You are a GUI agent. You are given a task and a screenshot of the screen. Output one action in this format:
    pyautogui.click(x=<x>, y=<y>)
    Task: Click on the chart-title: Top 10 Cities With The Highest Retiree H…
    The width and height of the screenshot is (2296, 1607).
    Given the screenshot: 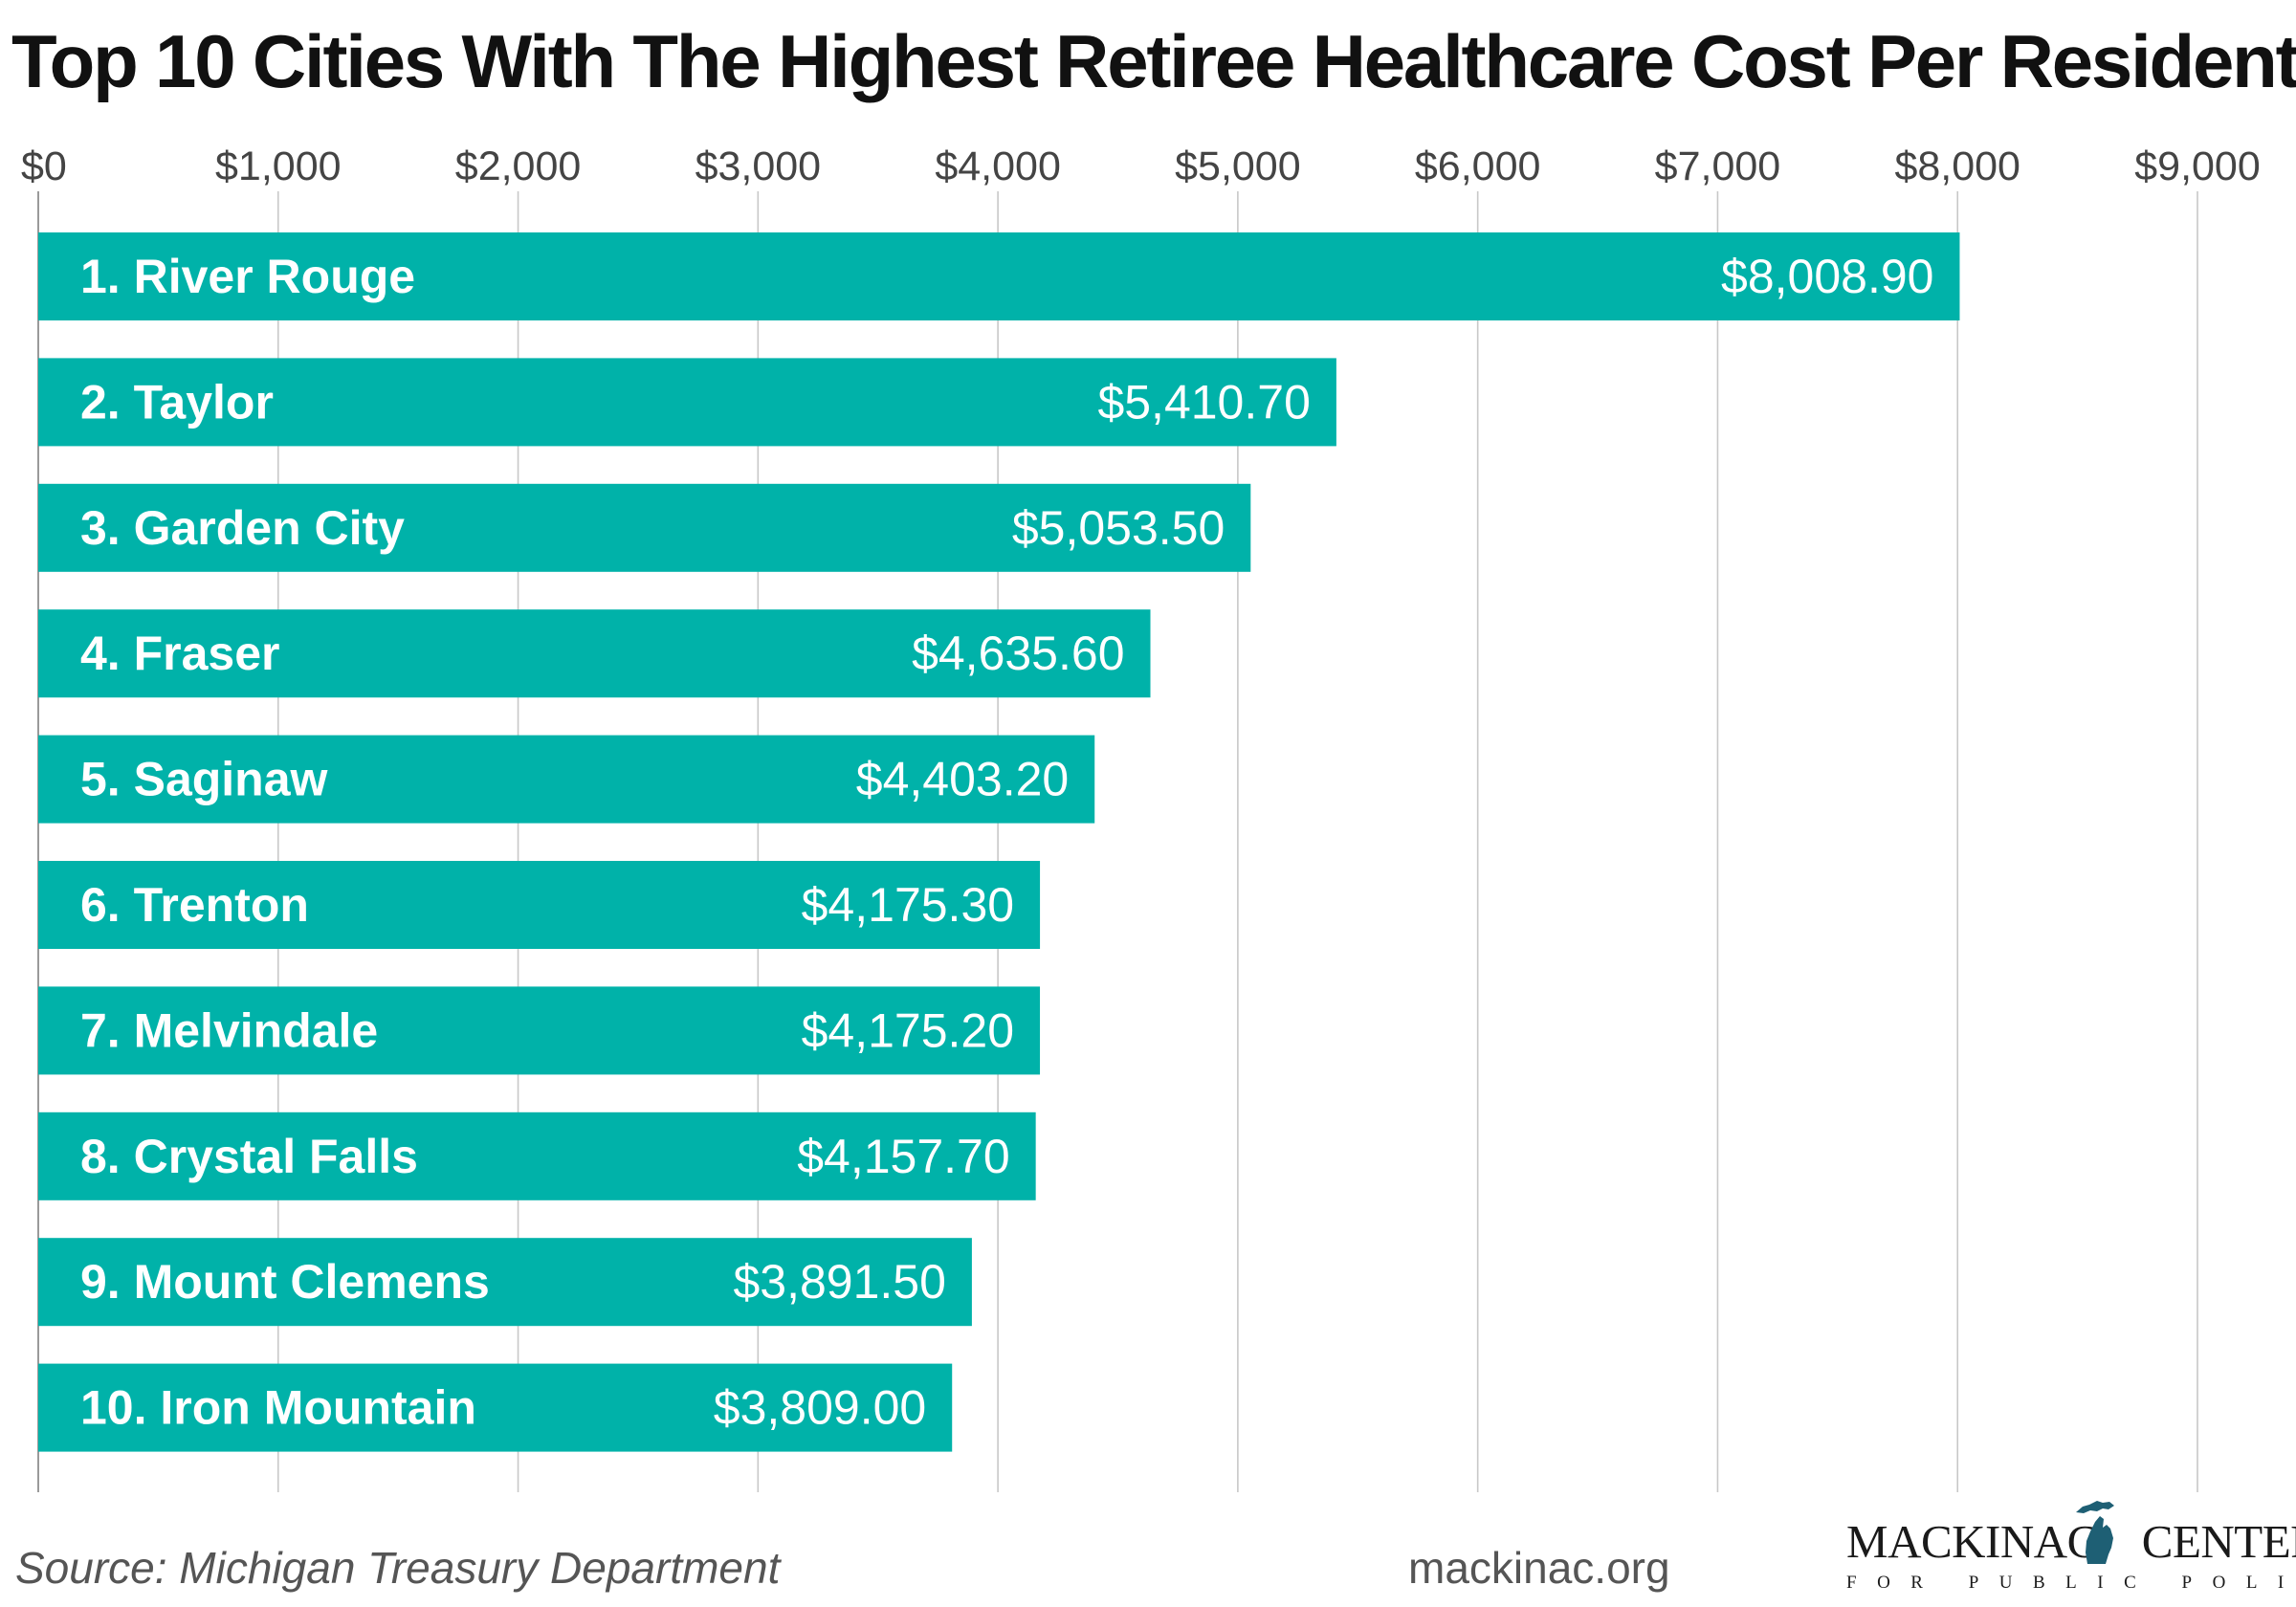 What is the action you would take?
    pyautogui.click(x=1154, y=61)
    